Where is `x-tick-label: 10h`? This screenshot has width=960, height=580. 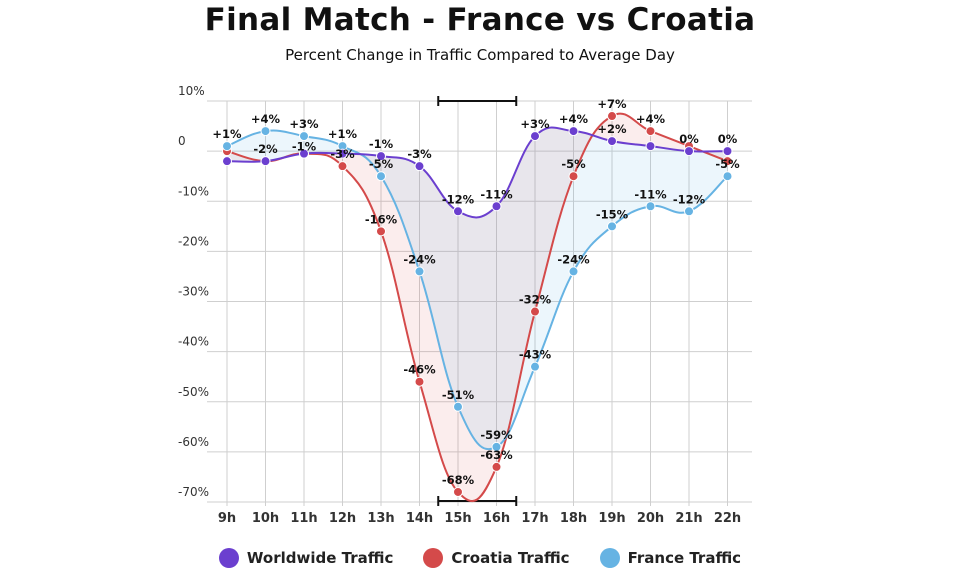
x-tick-label: 10h is located at coordinates (265, 518).